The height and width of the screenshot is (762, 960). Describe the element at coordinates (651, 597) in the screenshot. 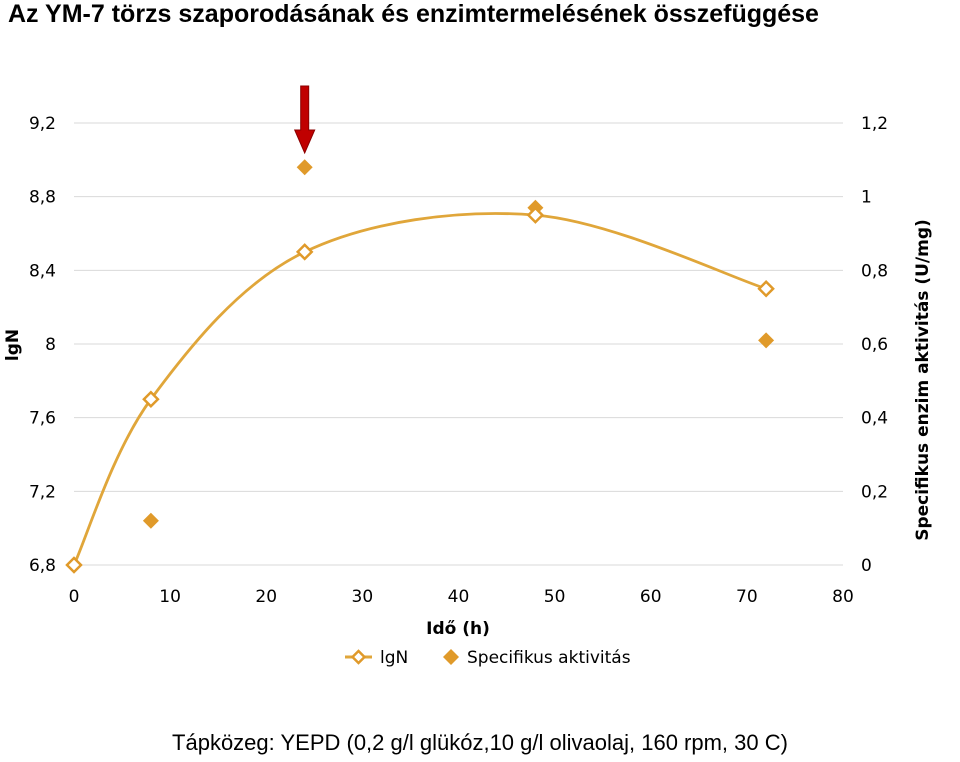

I see `x-tick-label: 60` at that location.